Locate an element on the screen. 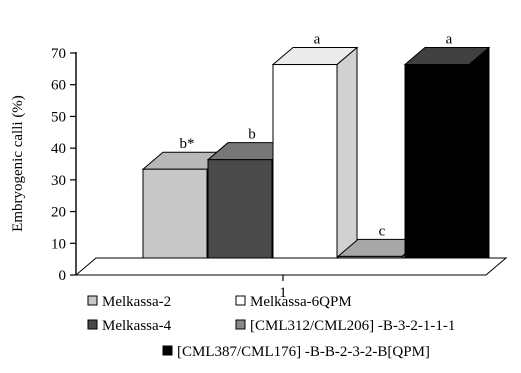 This screenshot has width=521, height=373. legend-label: Melkassa-6QPM is located at coordinates (301, 302).